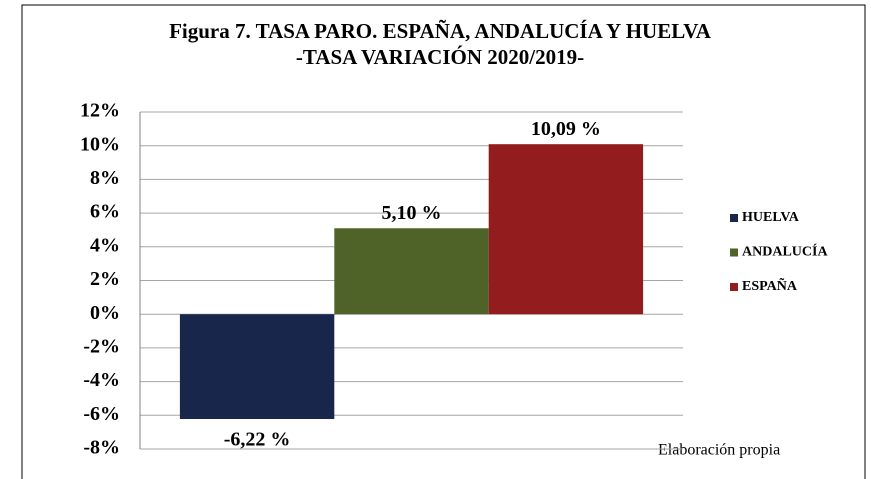 The width and height of the screenshot is (871, 479). I want to click on y-tick-label: 2%, so click(105, 279).